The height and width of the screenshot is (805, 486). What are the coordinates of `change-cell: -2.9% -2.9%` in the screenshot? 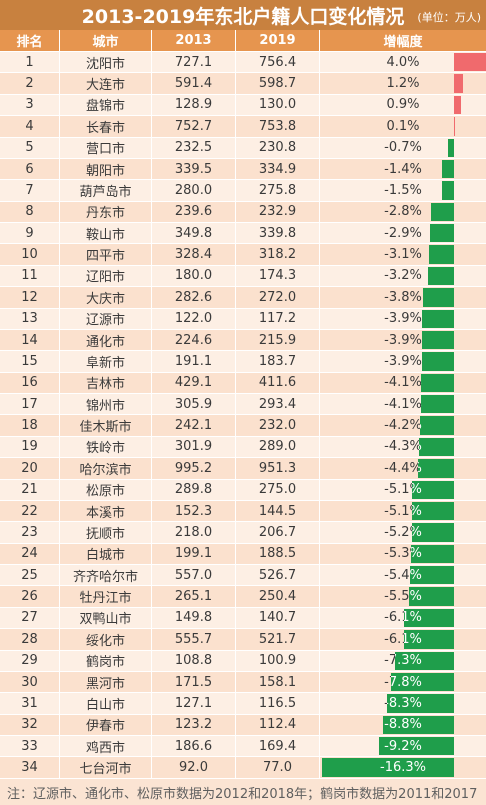 It's located at (403, 233).